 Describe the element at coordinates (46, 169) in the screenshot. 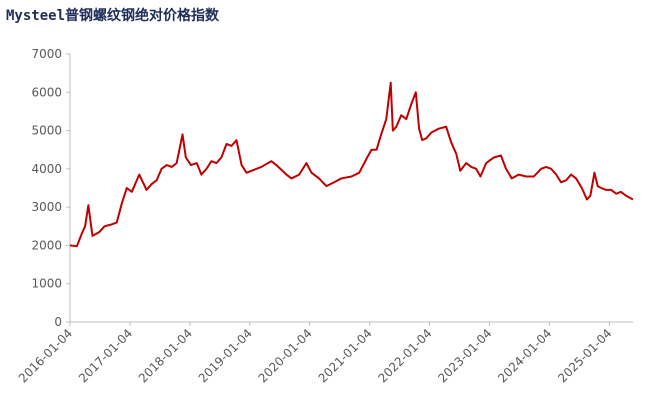

I see `y-tick-label: 4000` at that location.